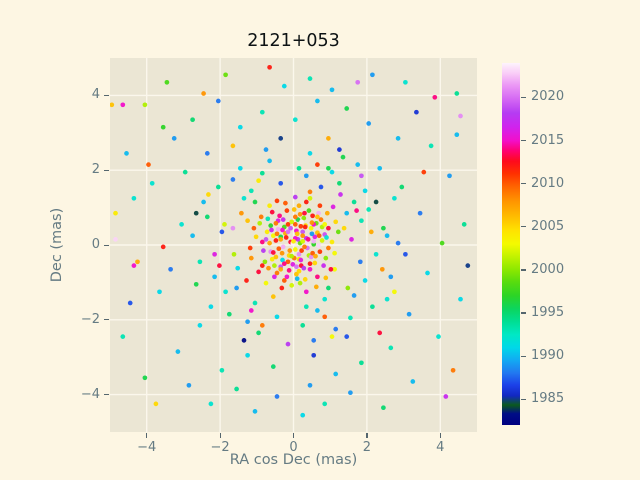 The width and height of the screenshot is (640, 480). Describe the element at coordinates (548, 226) in the screenshot. I see `colorbar-tick-label: 2005` at that location.